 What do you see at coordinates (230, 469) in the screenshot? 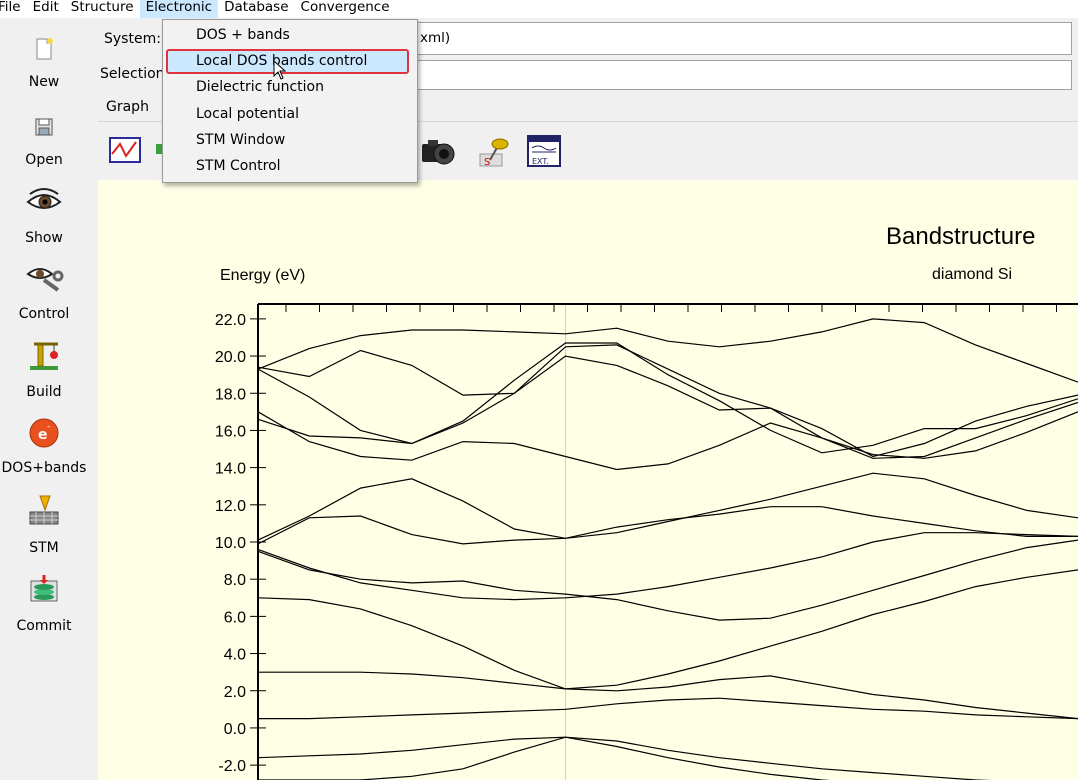
I see `y-tick-label: 14.0` at bounding box center [230, 469].